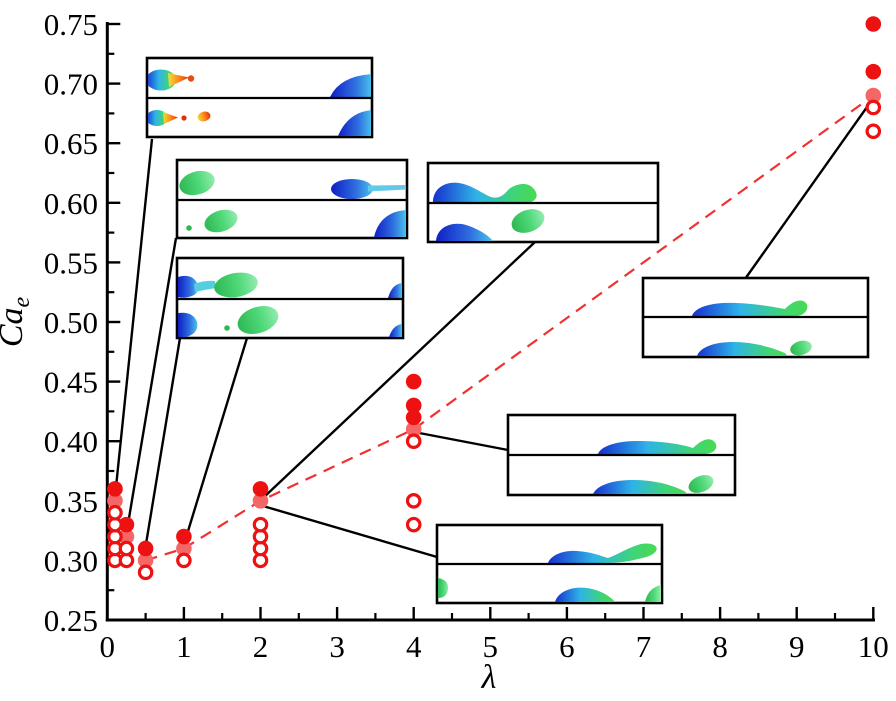 The width and height of the screenshot is (896, 701). Describe the element at coordinates (71, 620) in the screenshot. I see `y-tick-label: 0.25` at that location.